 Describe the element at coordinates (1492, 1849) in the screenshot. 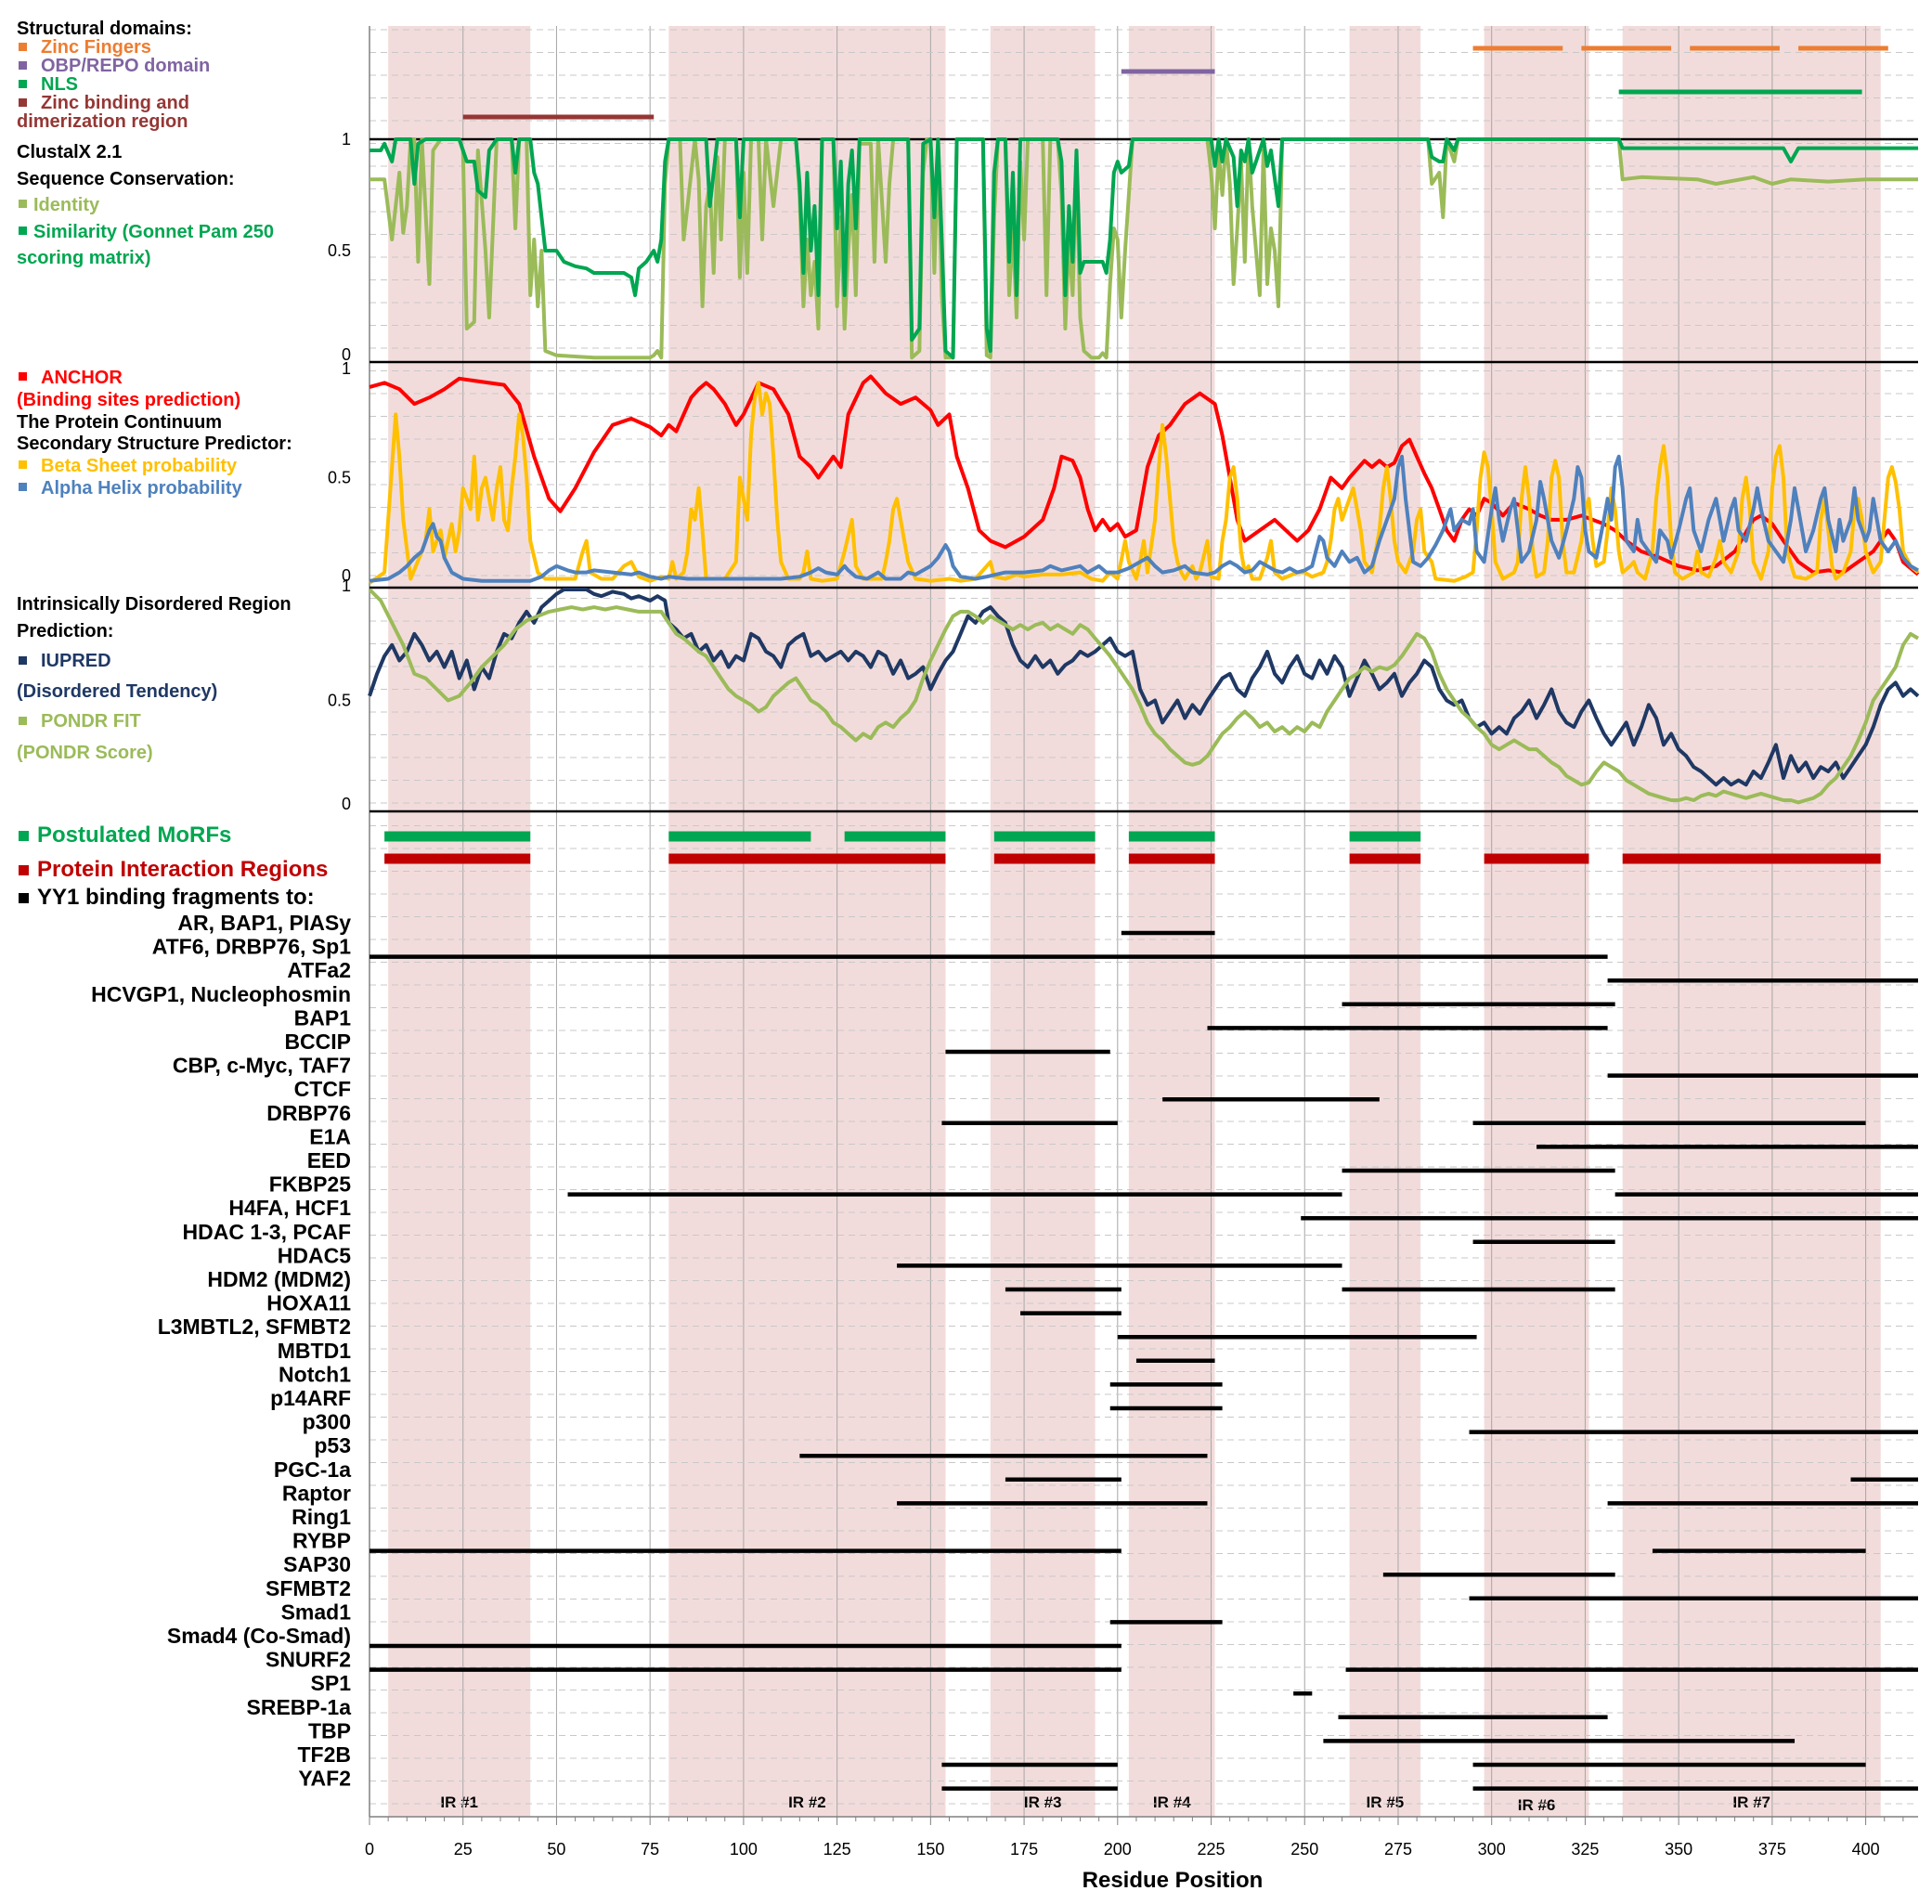

I see `x-tick-label: 300` at that location.